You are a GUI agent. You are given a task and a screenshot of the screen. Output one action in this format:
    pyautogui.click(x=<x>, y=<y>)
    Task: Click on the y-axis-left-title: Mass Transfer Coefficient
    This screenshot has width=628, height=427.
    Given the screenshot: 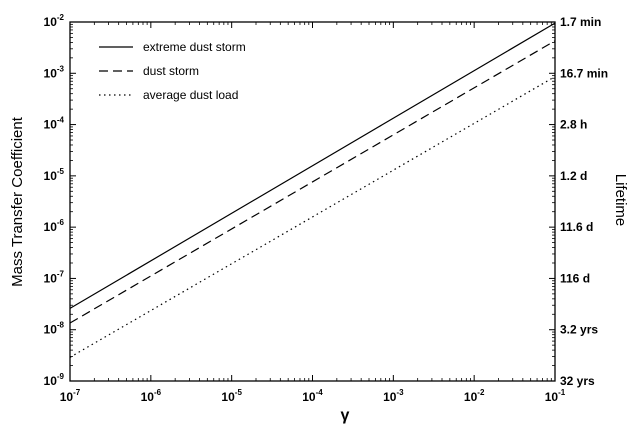 What is the action you would take?
    pyautogui.click(x=17, y=201)
    